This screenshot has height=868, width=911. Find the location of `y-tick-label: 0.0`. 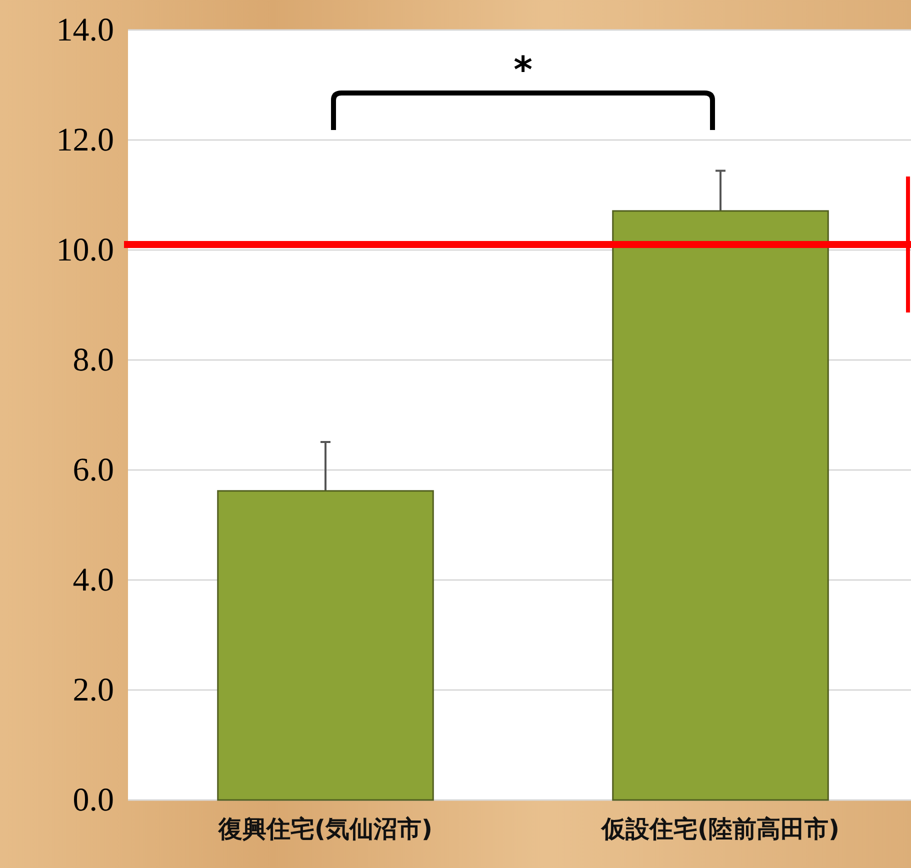

y-tick-label: 0.0 is located at coordinates (93, 800).